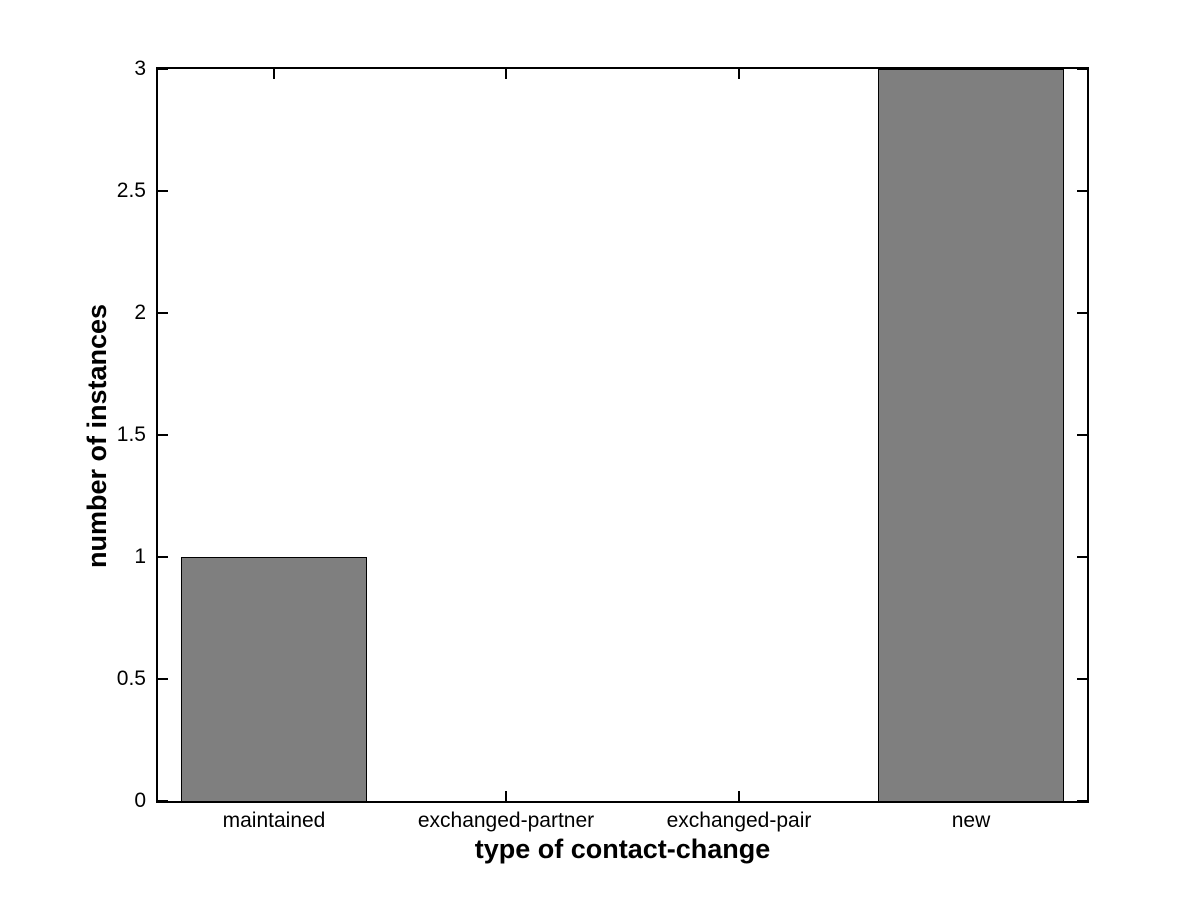 This screenshot has width=1201, height=901. What do you see at coordinates (971, 435) in the screenshot?
I see `bar-new` at bounding box center [971, 435].